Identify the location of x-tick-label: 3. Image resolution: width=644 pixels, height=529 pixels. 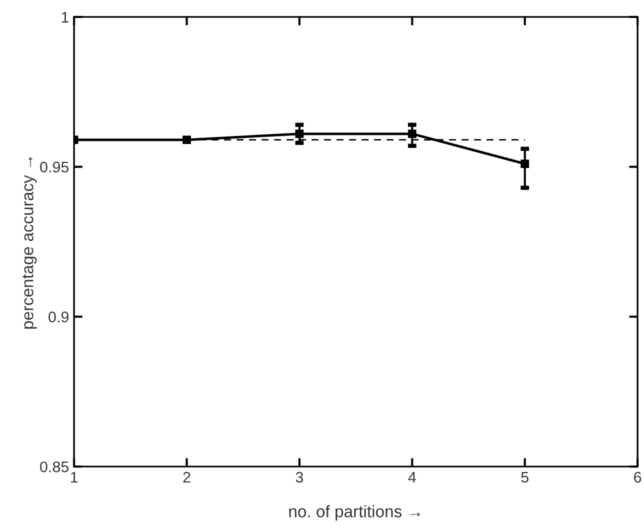
(300, 477).